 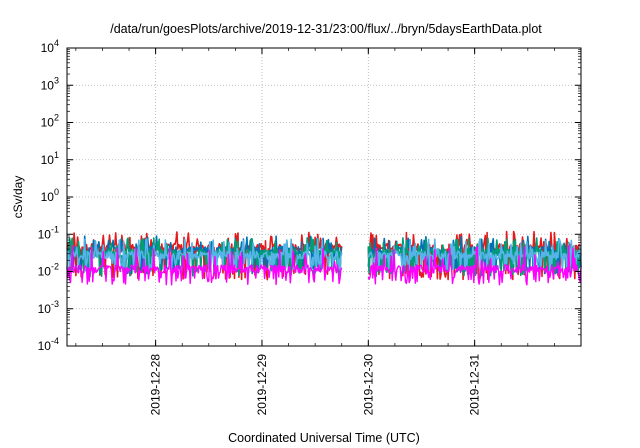 What do you see at coordinates (50, 195) in the screenshot?
I see `y-tick-label: 10⁰` at bounding box center [50, 195].